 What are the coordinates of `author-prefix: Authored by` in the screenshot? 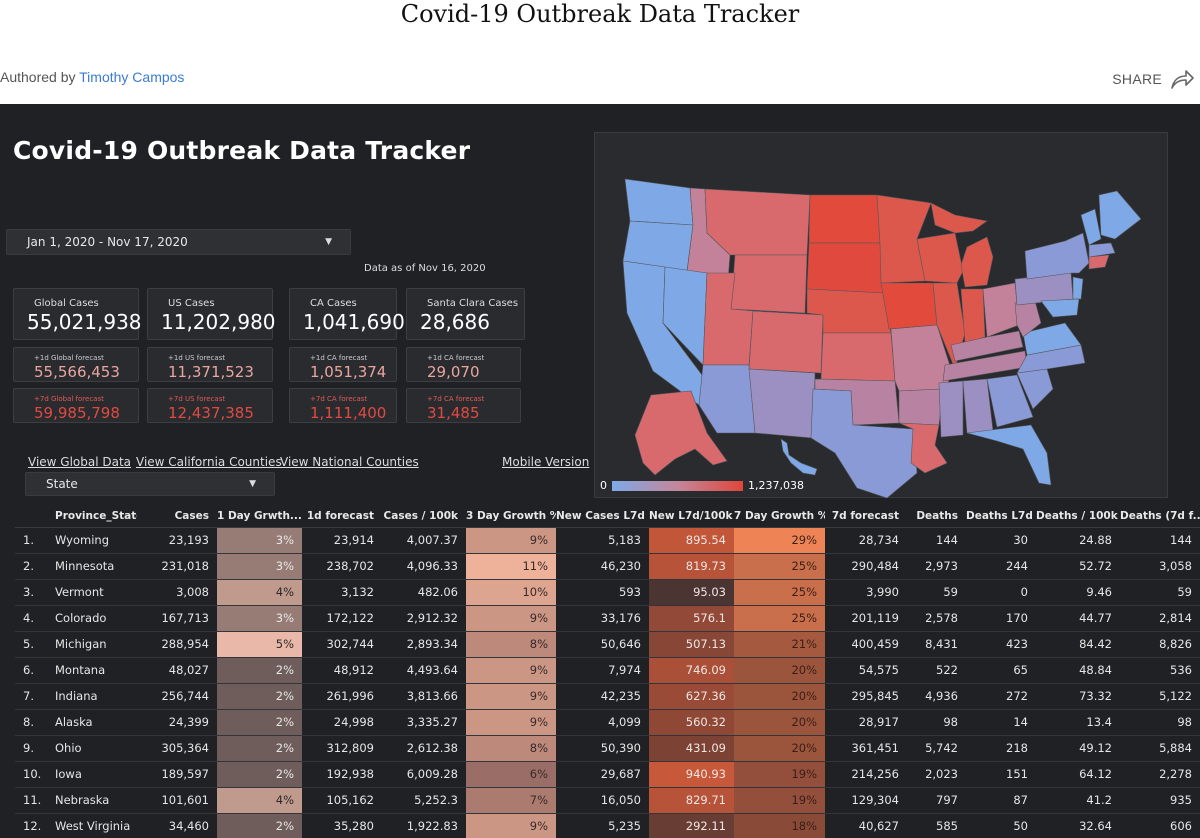 It's located at (38, 77).